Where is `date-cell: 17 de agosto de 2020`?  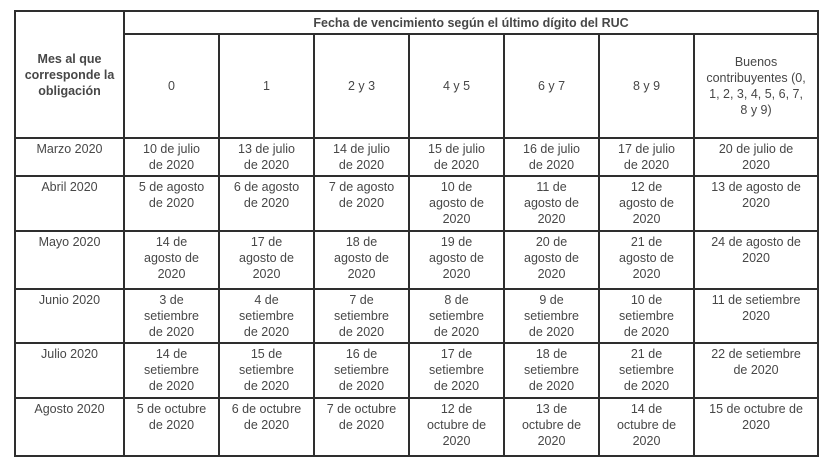
date-cell: 17 de agosto de 2020 is located at coordinates (266, 260).